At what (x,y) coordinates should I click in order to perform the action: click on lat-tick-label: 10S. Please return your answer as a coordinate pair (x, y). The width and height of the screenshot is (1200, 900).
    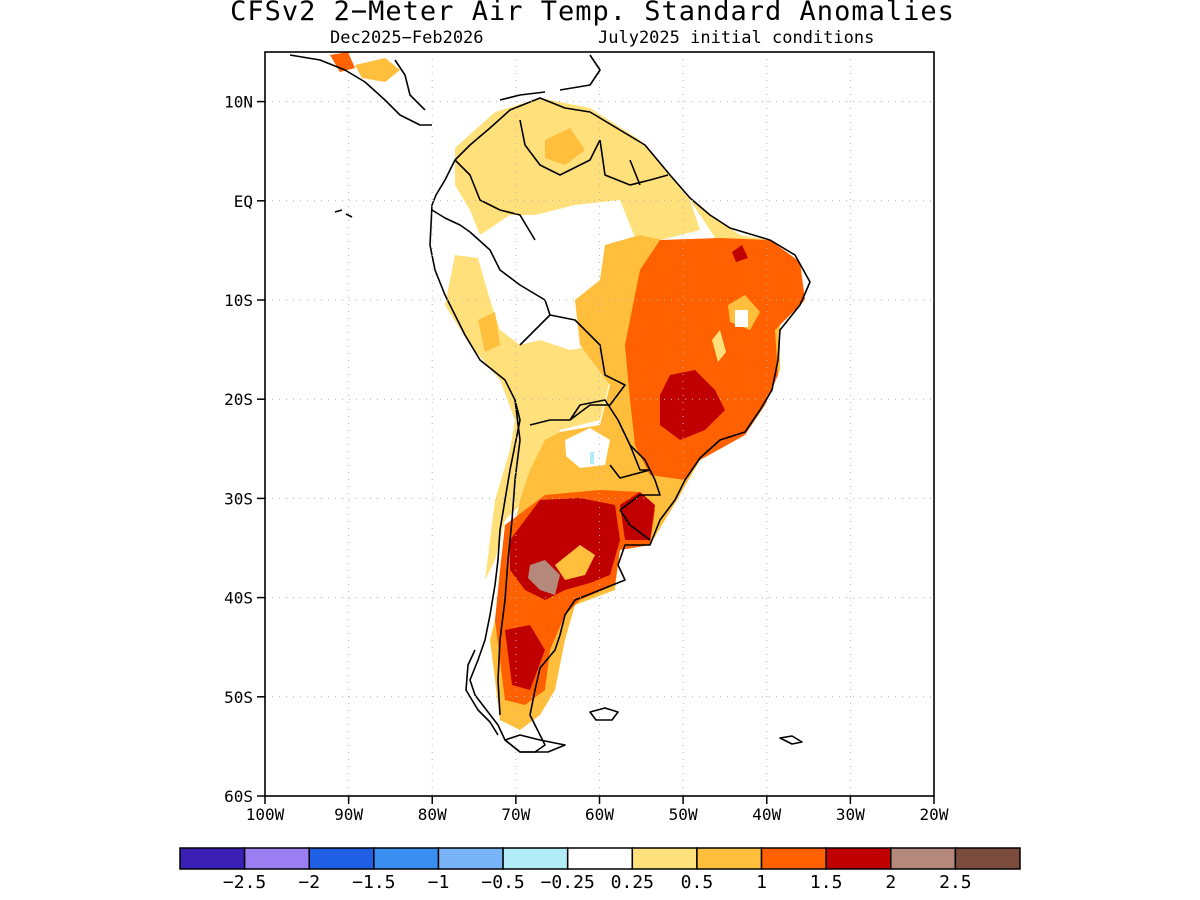
    Looking at the image, I should click on (238, 300).